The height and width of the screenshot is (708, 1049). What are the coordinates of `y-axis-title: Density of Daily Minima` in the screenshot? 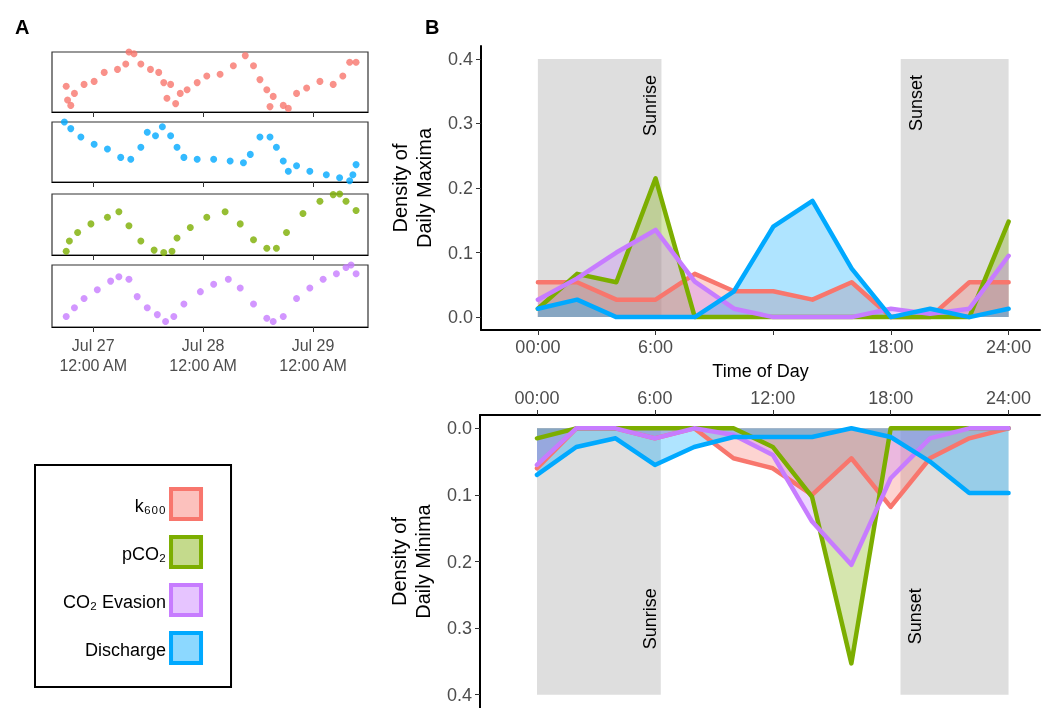 It's located at (411, 561).